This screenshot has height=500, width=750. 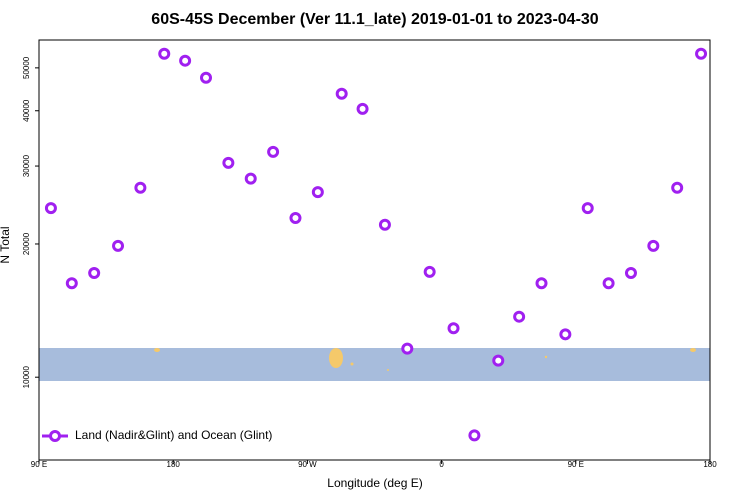 What do you see at coordinates (441, 464) in the screenshot?
I see `x-tick-label: 0` at bounding box center [441, 464].